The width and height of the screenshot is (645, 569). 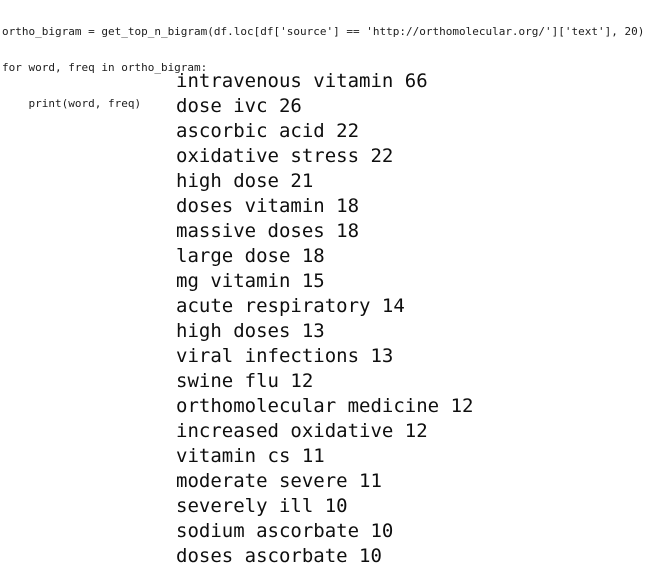 What do you see at coordinates (250, 206) in the screenshot?
I see `bigram-word: doses vitamin` at bounding box center [250, 206].